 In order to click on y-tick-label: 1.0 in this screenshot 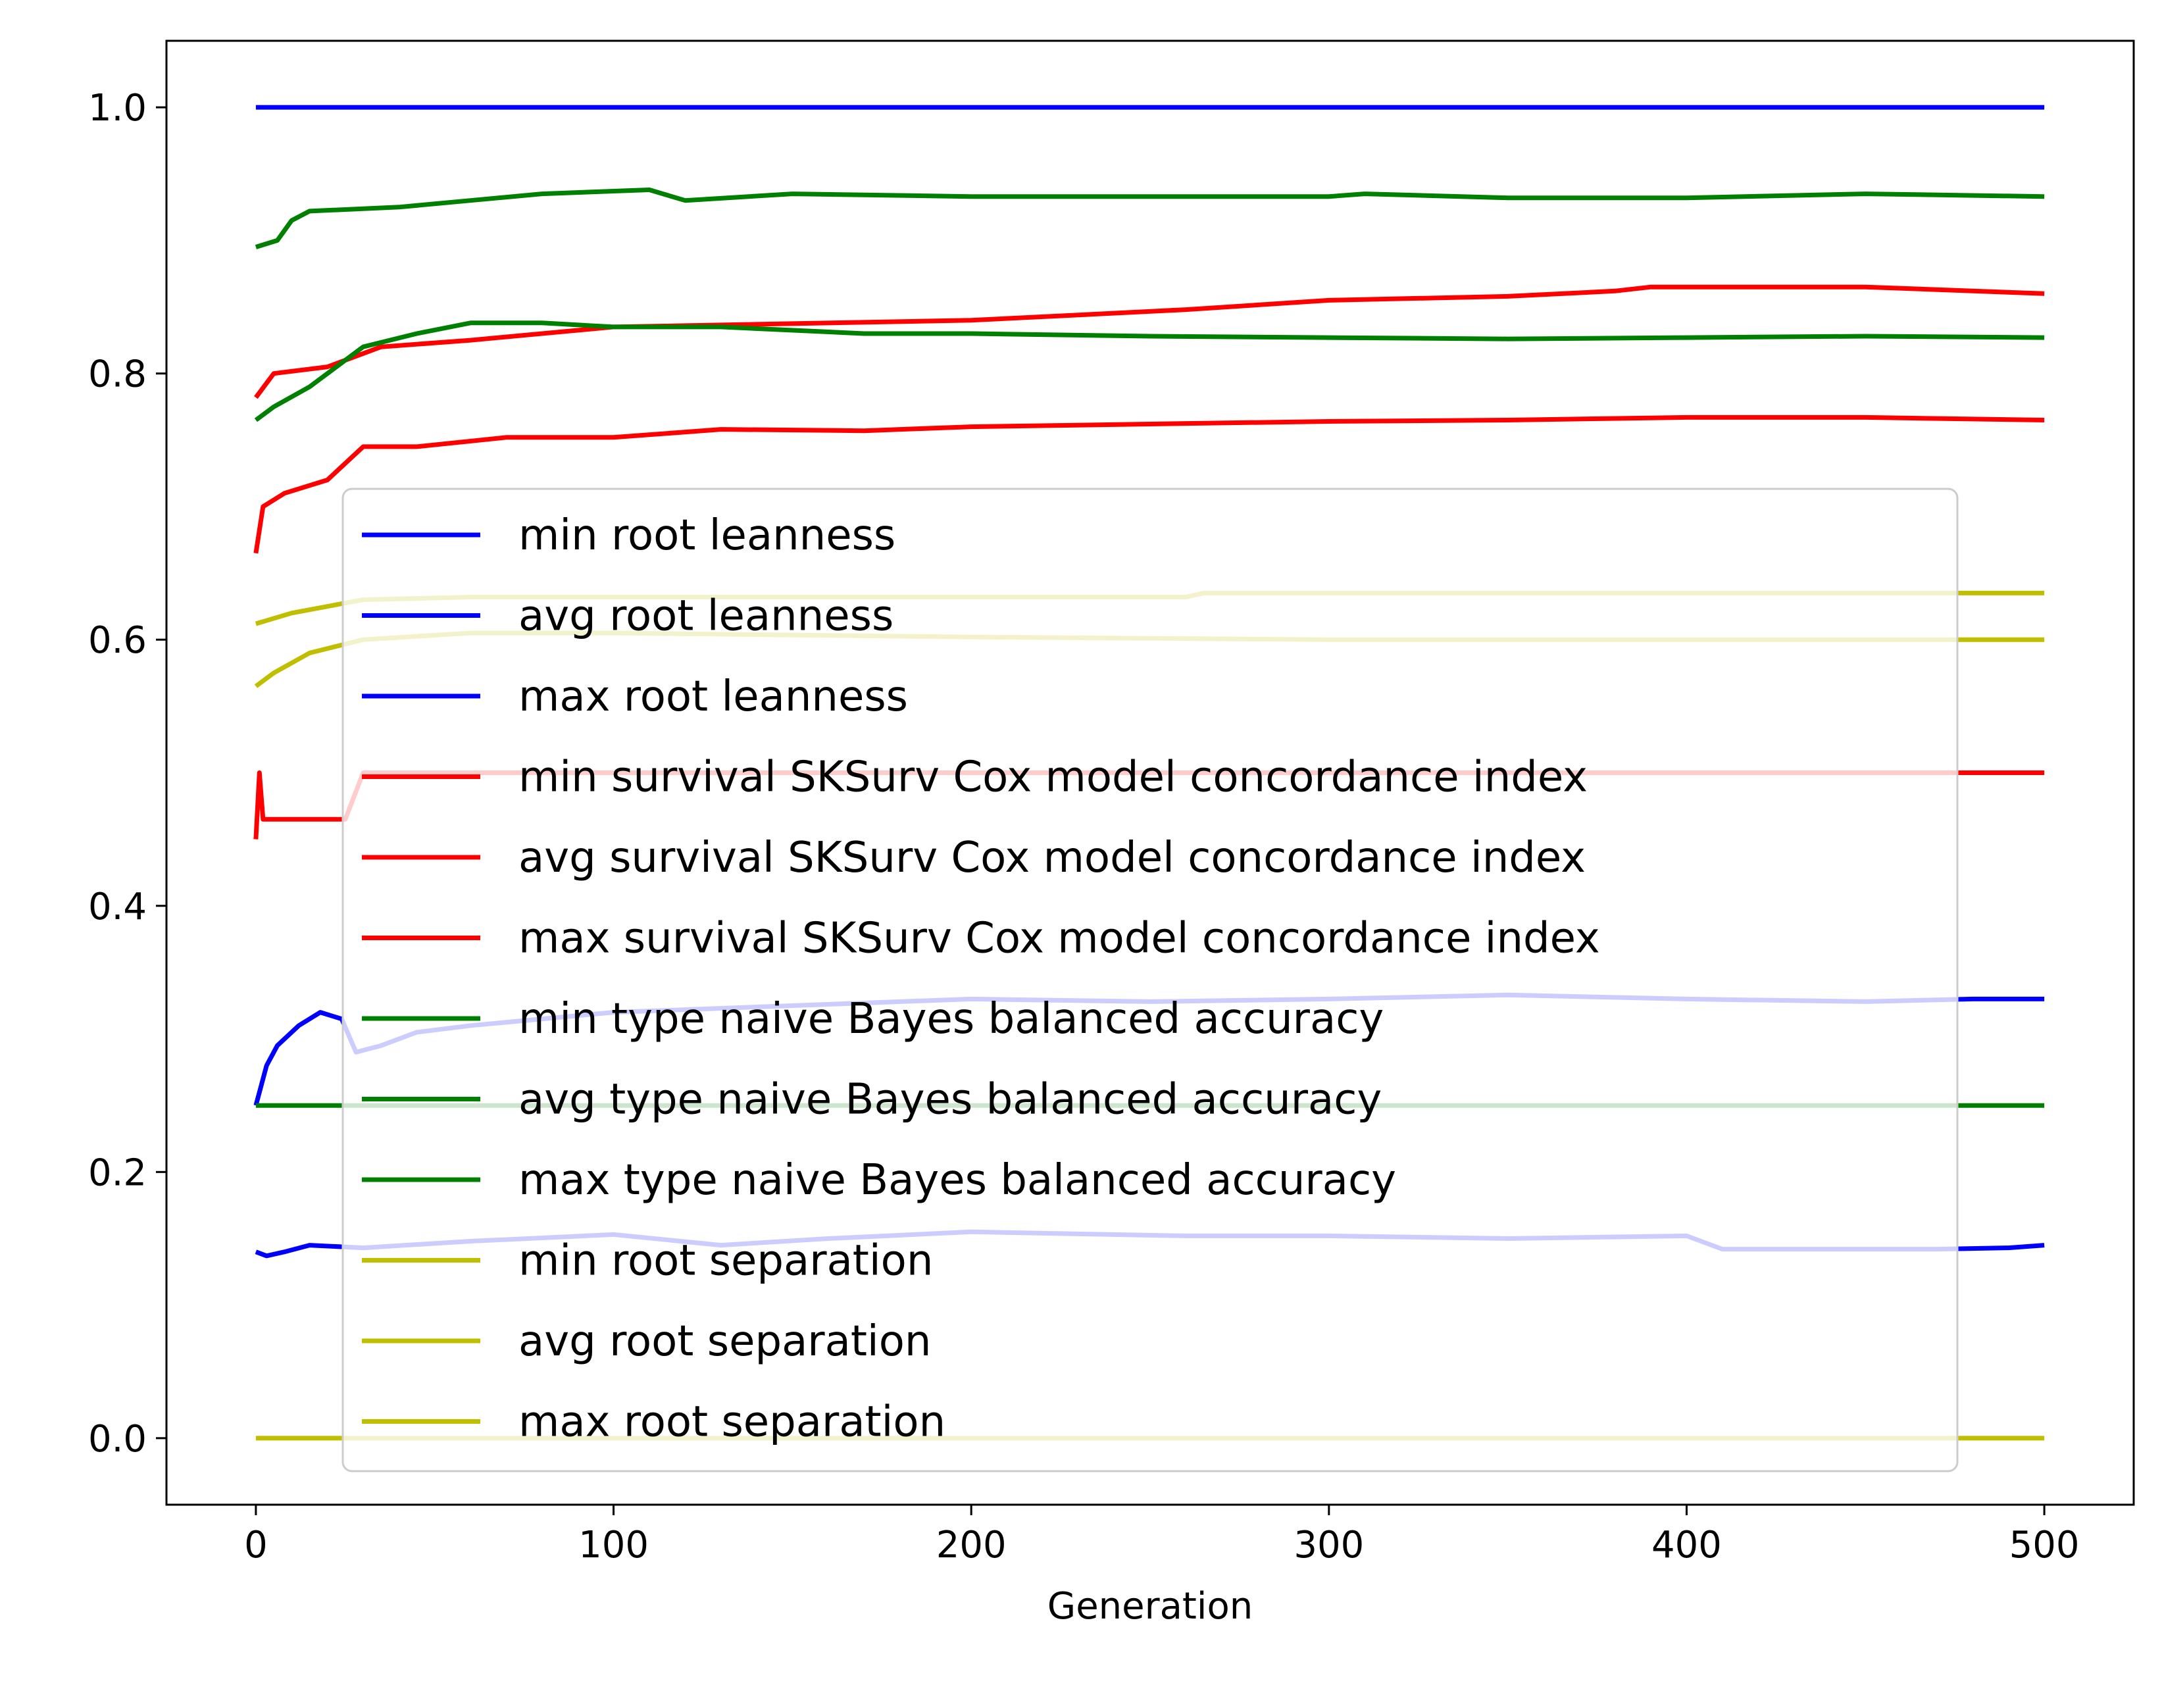, I will do `click(117, 108)`.